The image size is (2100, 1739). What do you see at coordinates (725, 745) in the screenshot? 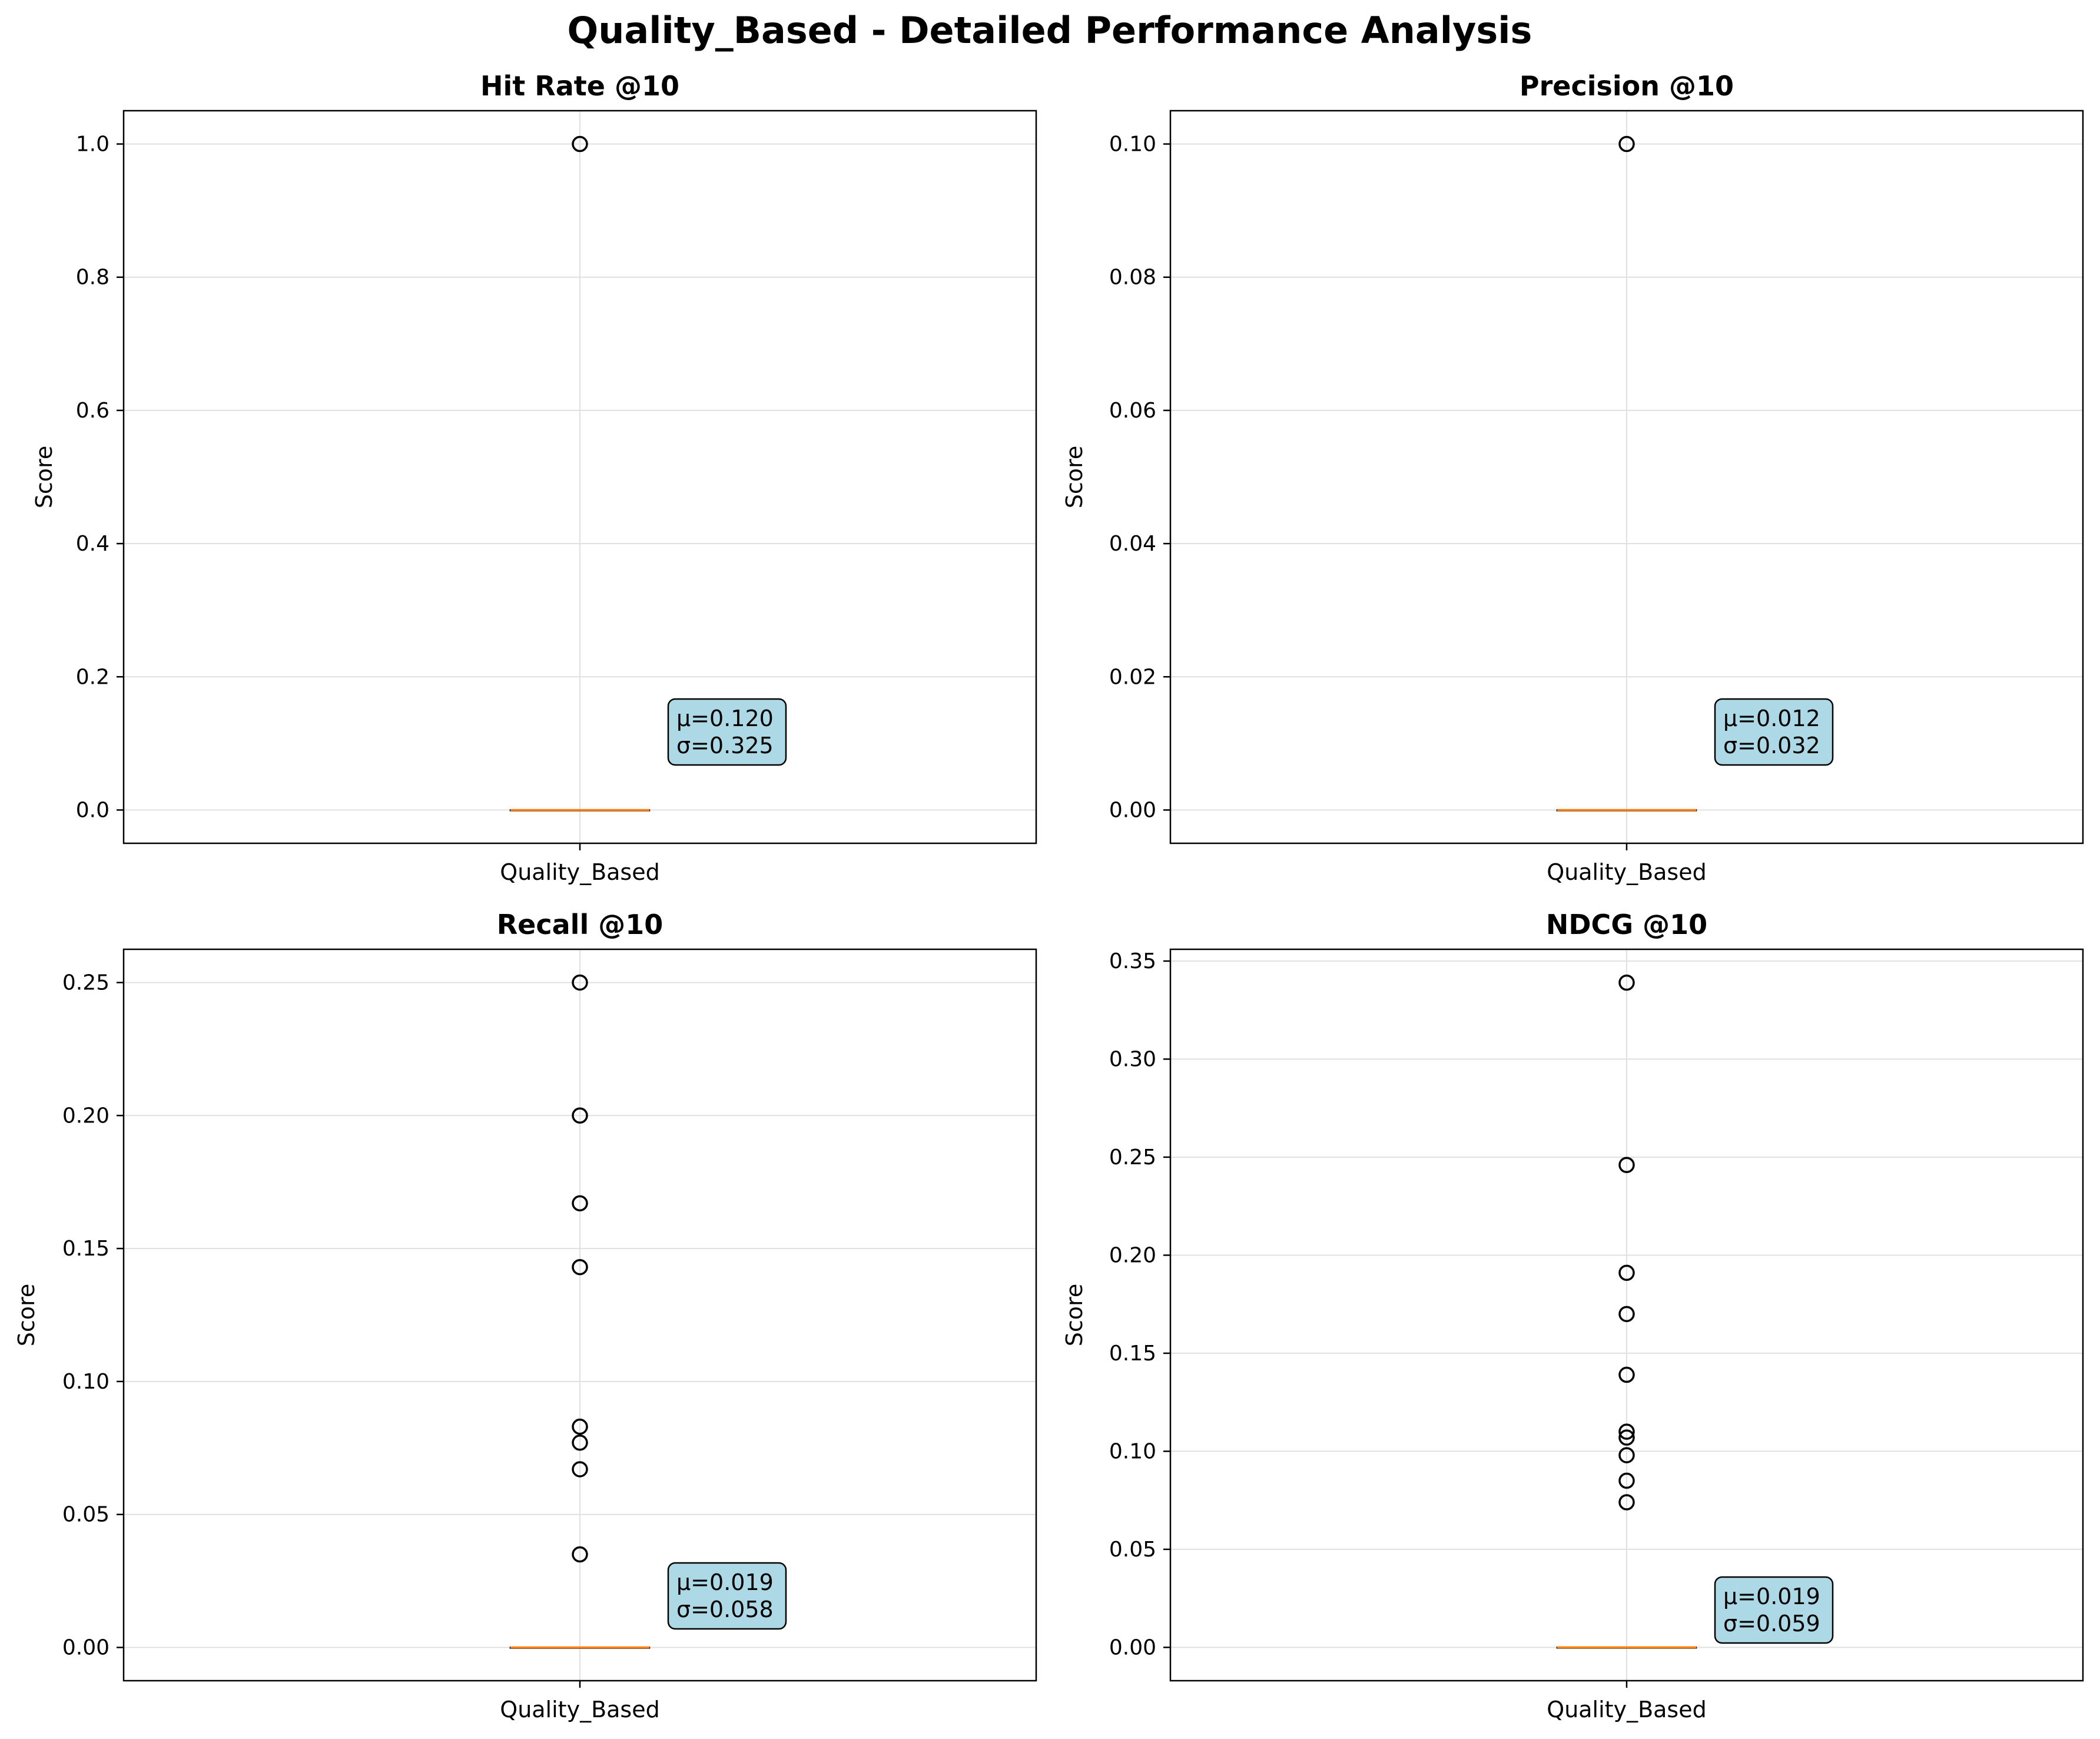
I see `stats-std: σ=0.325` at bounding box center [725, 745].